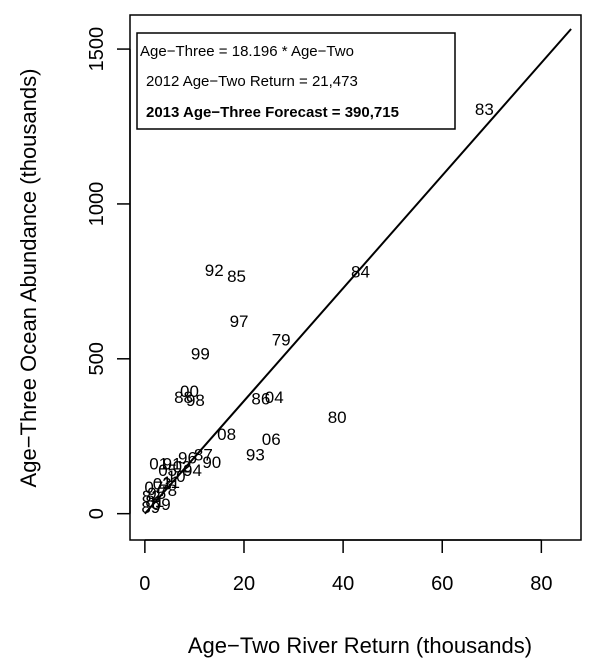 Image resolution: width=597 pixels, height=665 pixels. What do you see at coordinates (97, 513) in the screenshot?
I see `y-tick-label: 0` at bounding box center [97, 513].